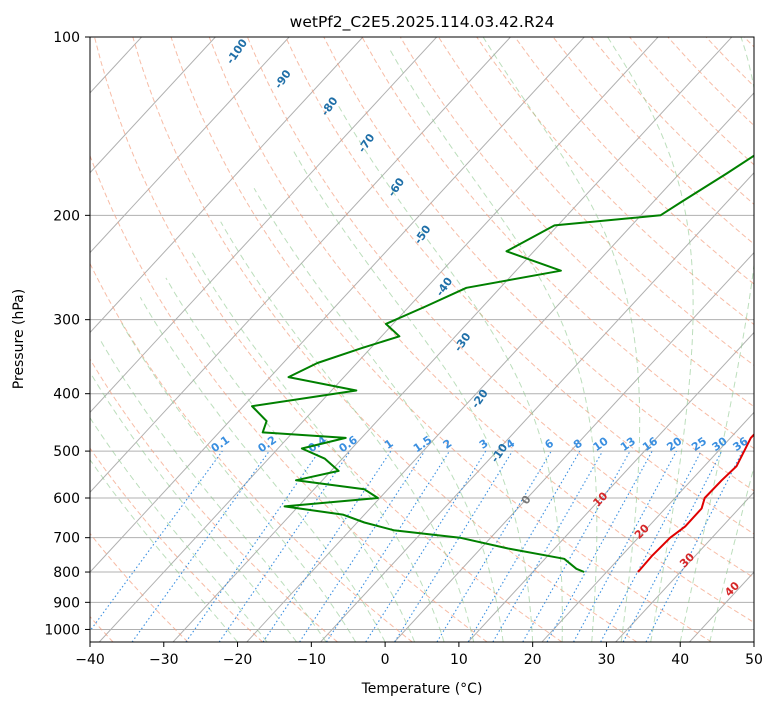 This screenshot has width=775, height=708. Describe the element at coordinates (66, 573) in the screenshot. I see `y-tick-label: 800` at that location.